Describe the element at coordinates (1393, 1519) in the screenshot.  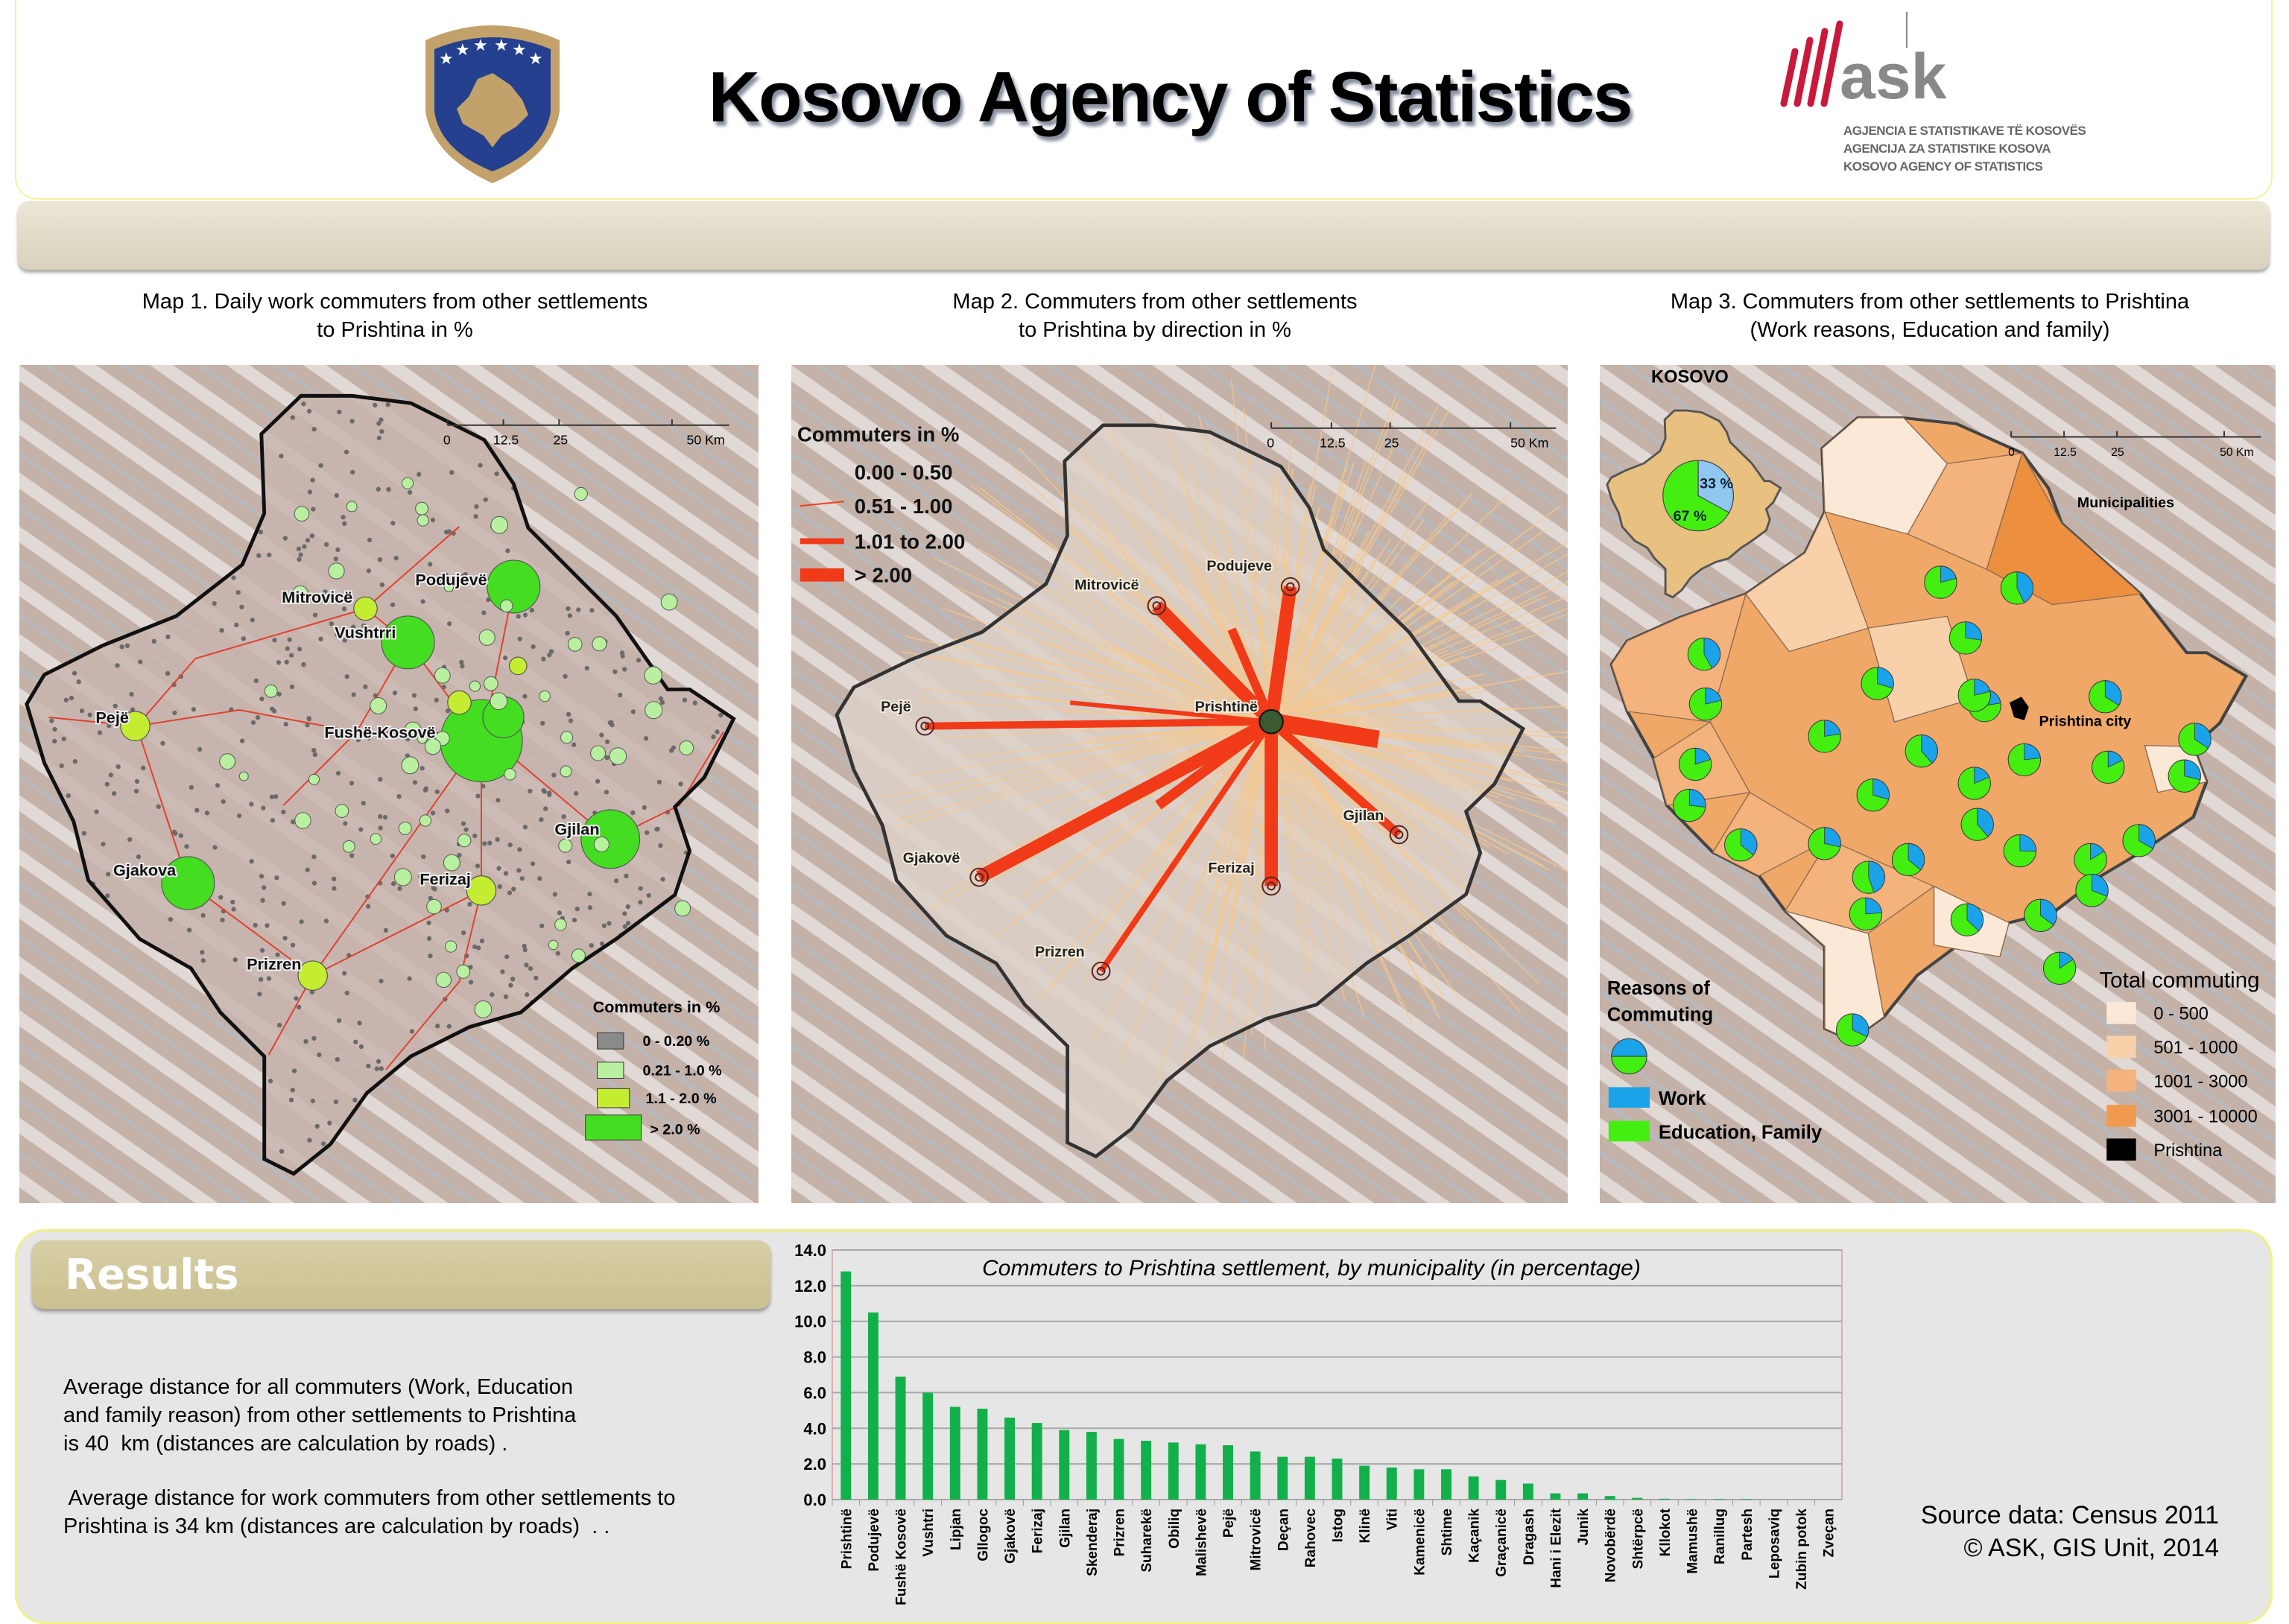
I see `x-tick-label: Viti` at that location.